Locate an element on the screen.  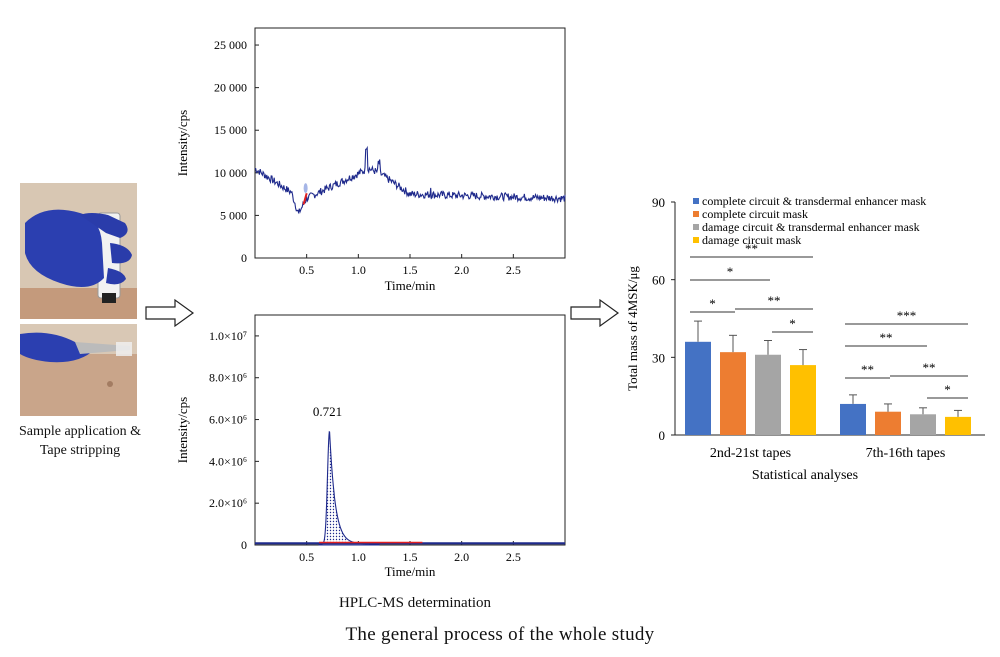
y-tick-label: 25 000 is located at coordinates (230, 45).